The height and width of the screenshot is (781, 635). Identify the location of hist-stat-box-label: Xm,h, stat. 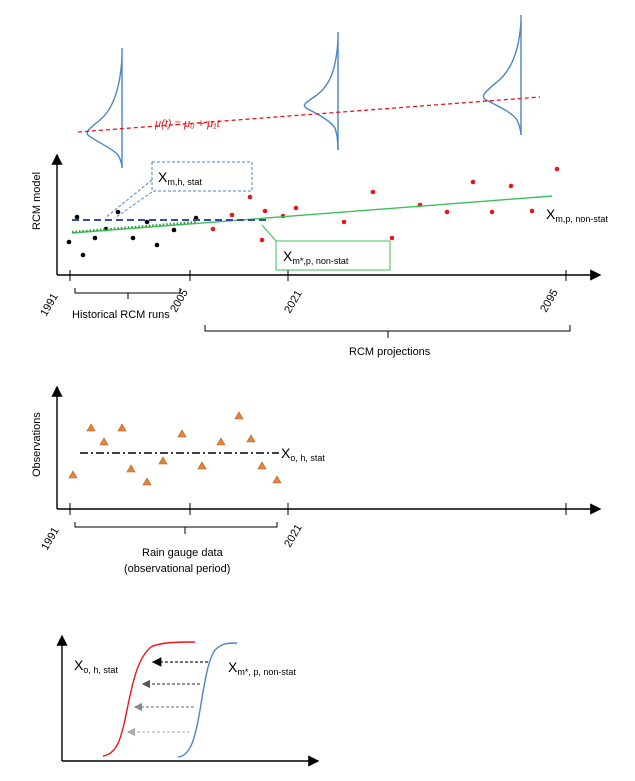
(180, 178).